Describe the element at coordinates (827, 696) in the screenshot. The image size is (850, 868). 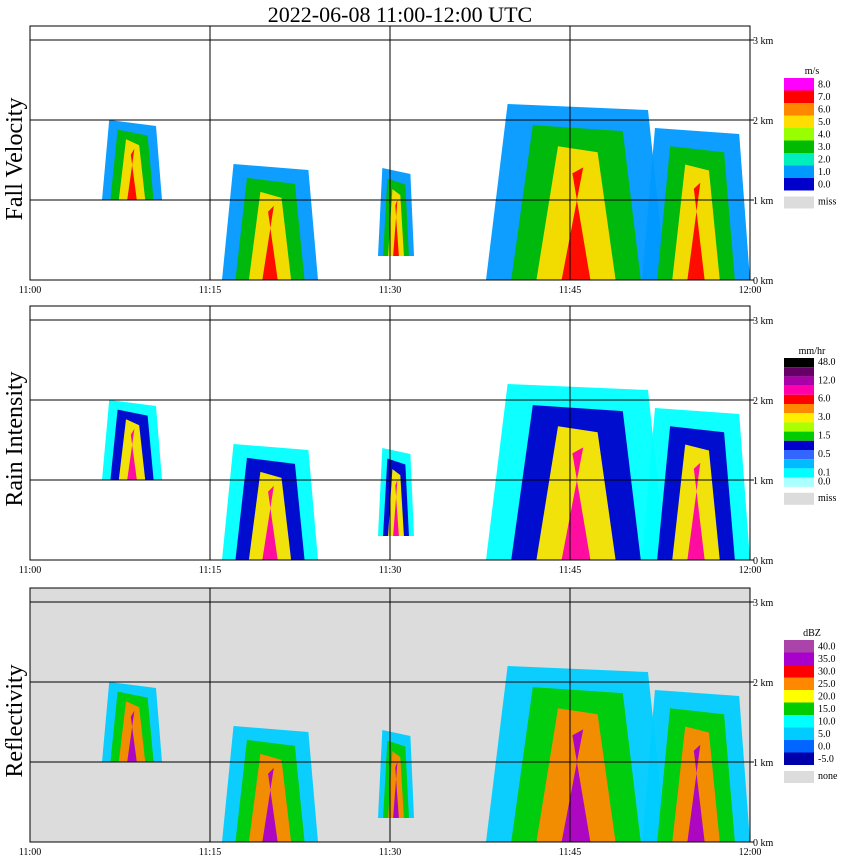
I see `legend-label: 20.0` at that location.